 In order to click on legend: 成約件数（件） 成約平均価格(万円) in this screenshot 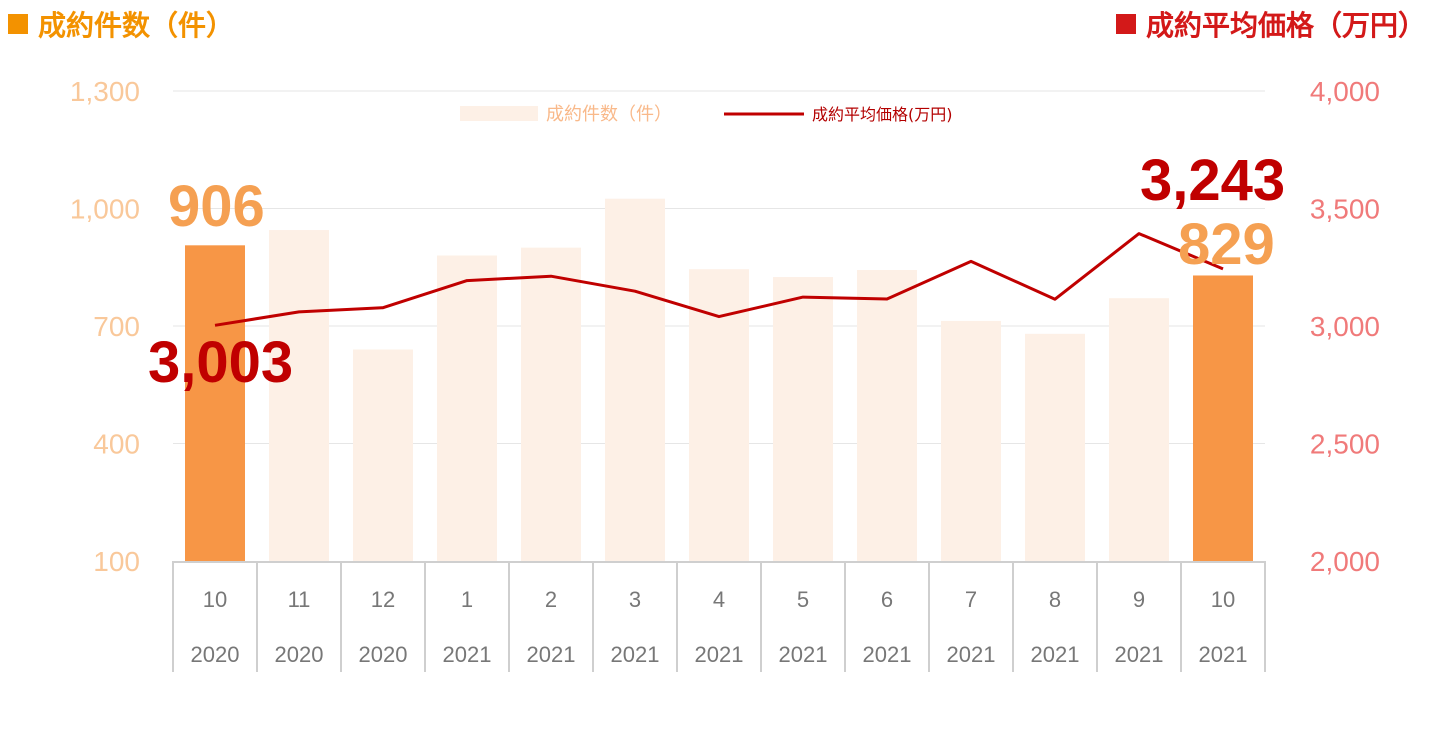, I will do `click(706, 114)`.